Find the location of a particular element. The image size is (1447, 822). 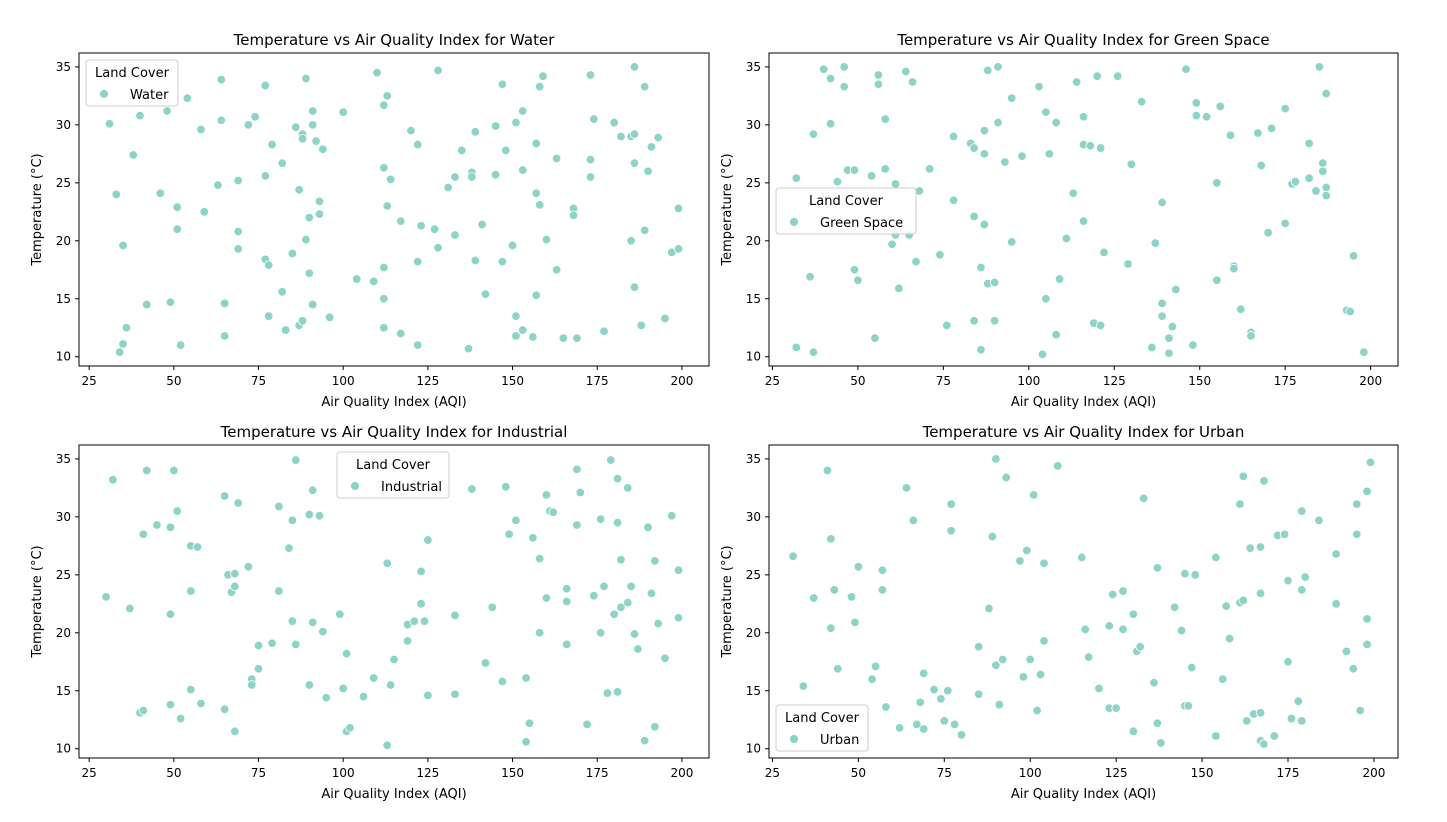

legend: Land Cover Green Space is located at coordinates (846, 211).